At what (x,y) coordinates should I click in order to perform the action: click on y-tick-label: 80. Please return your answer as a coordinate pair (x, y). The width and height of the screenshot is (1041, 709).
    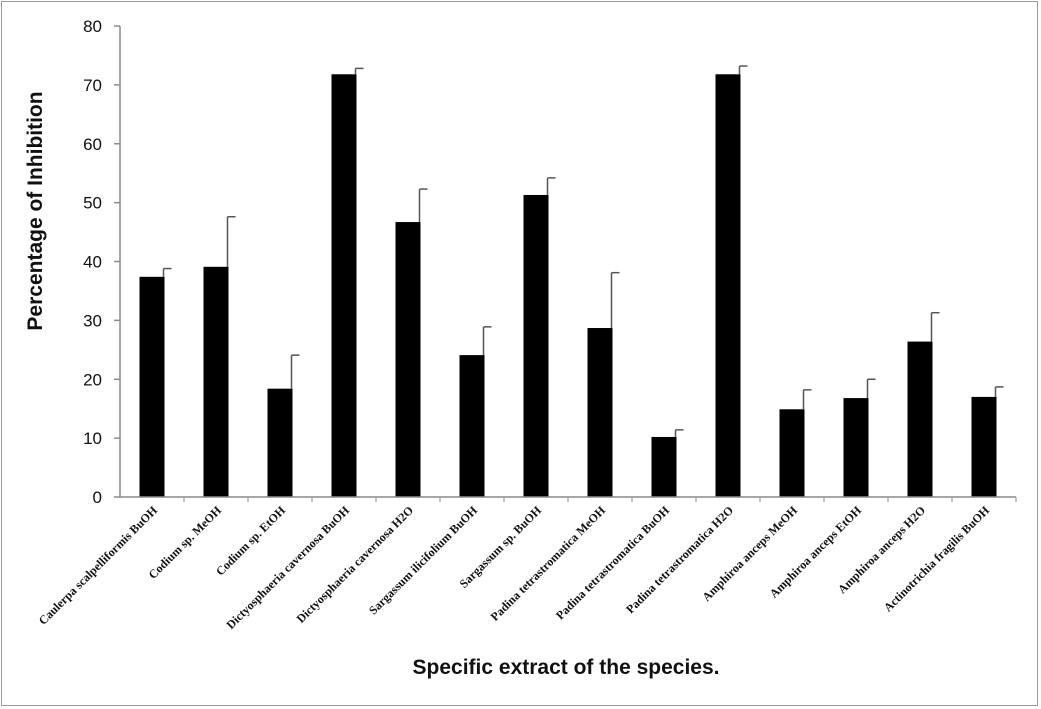
    Looking at the image, I should click on (92, 26).